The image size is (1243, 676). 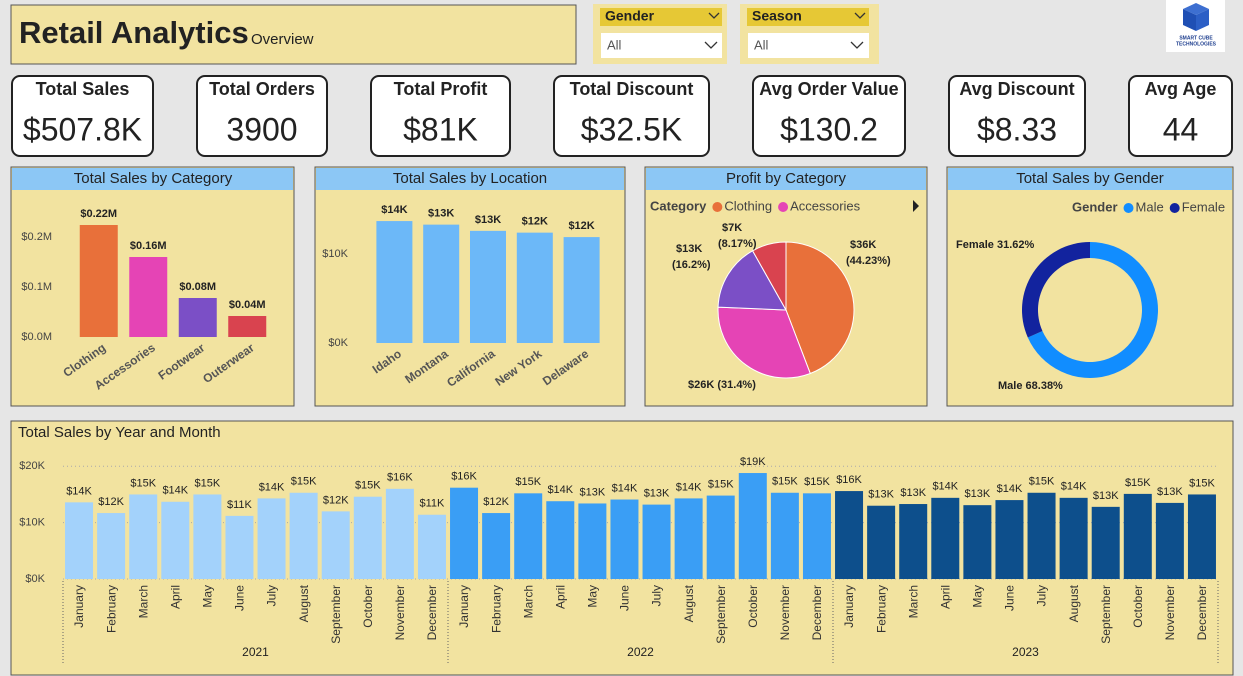 I want to click on data-label: $26K (31.4%), so click(x=722, y=385).